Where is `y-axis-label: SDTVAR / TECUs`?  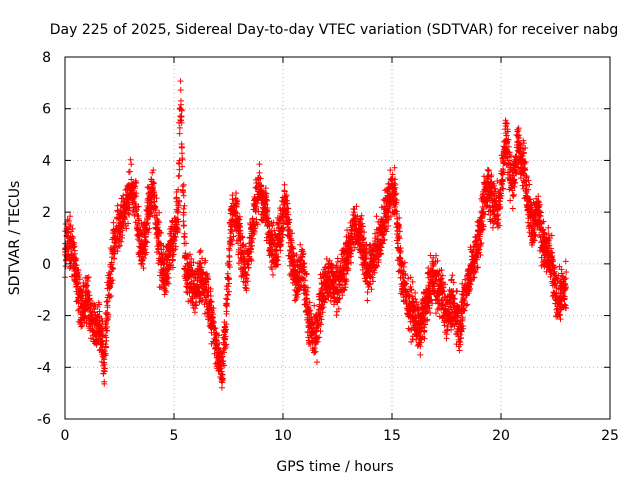
y-axis-label: SDTVAR / TECUs is located at coordinates (15, 238).